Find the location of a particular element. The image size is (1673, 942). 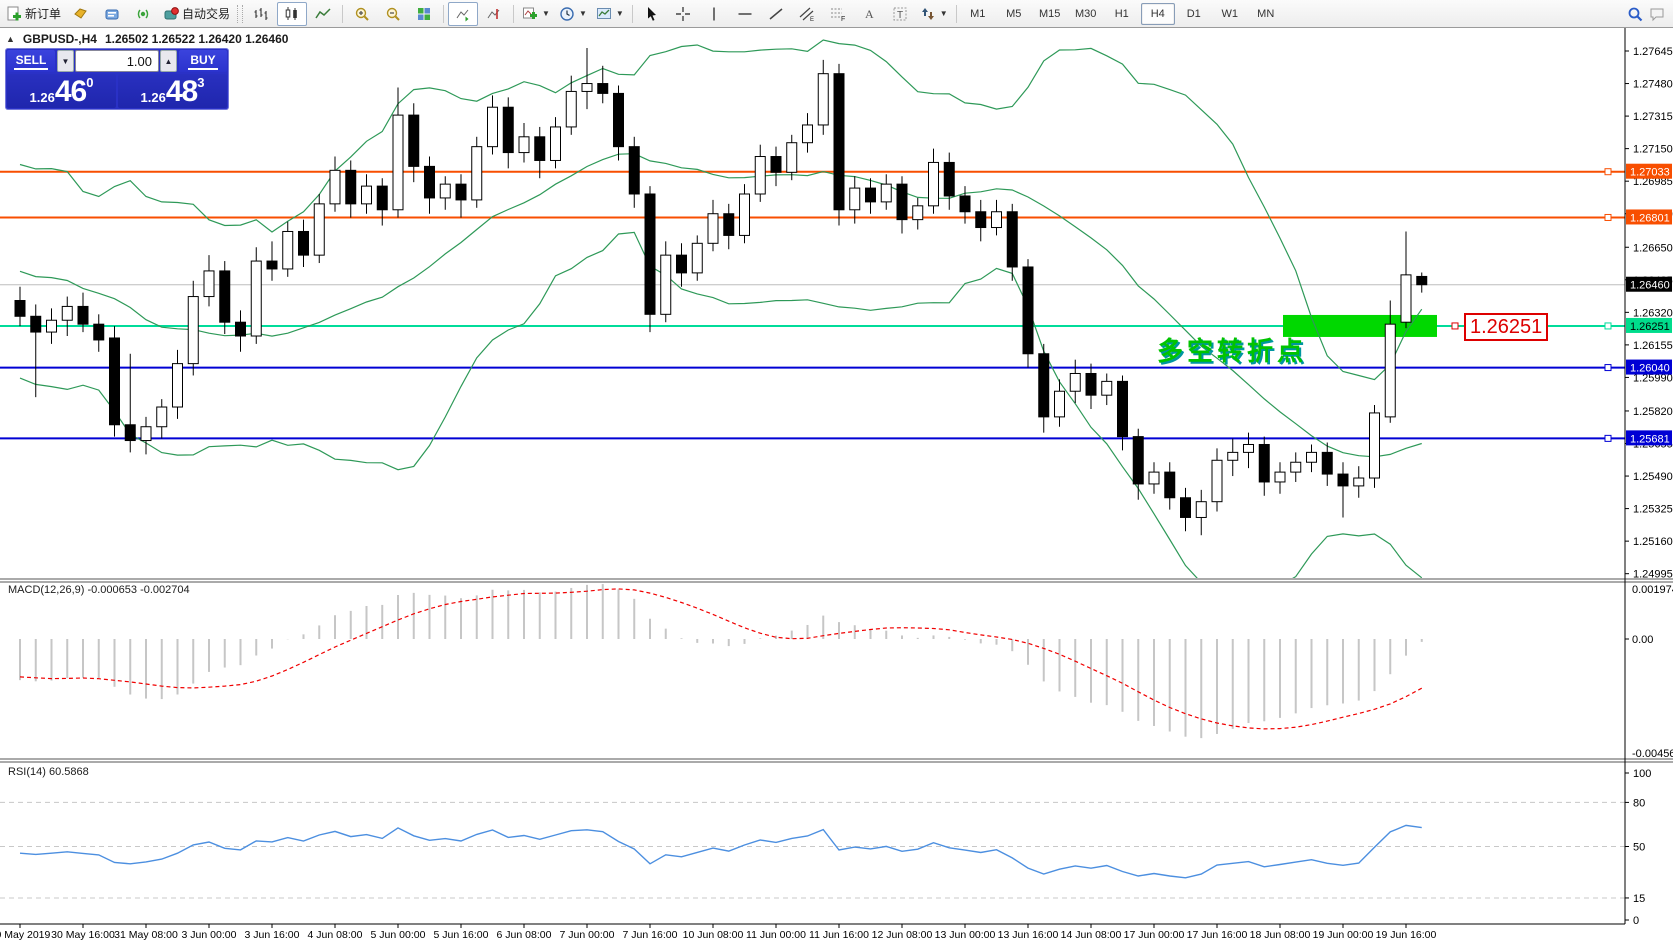

autotrading-button: 自动交易 is located at coordinates (196, 14).